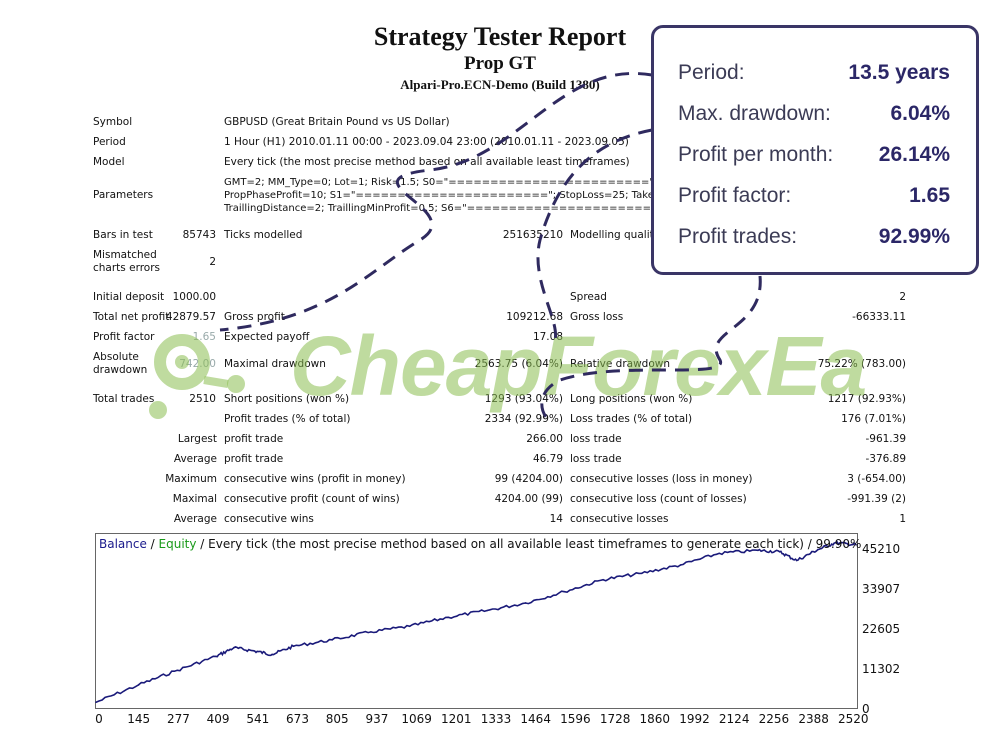 This screenshot has width=1000, height=750. What do you see at coordinates (500, 84) in the screenshot?
I see `server-build: Alpari-Pro.ECN-Demo (Build 1380)` at bounding box center [500, 84].